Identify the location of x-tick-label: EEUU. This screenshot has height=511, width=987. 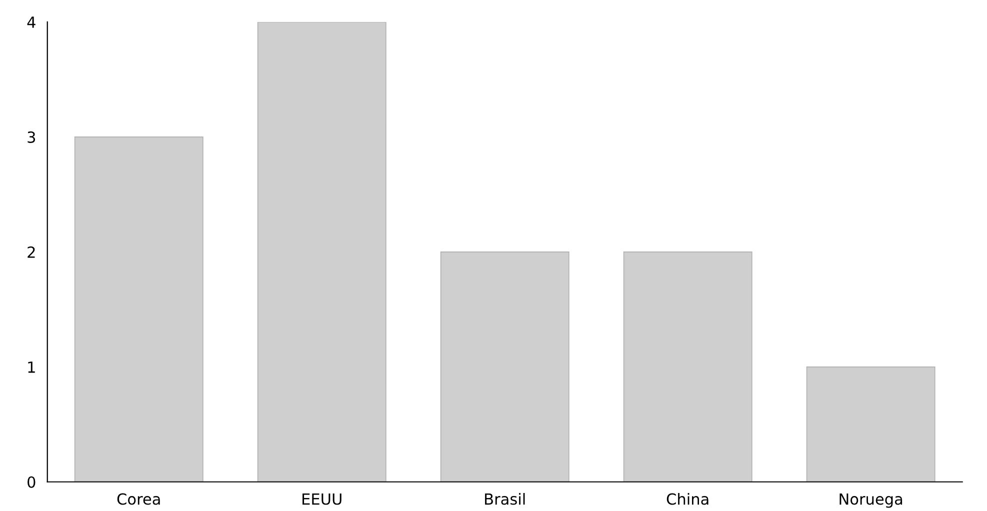
(322, 499).